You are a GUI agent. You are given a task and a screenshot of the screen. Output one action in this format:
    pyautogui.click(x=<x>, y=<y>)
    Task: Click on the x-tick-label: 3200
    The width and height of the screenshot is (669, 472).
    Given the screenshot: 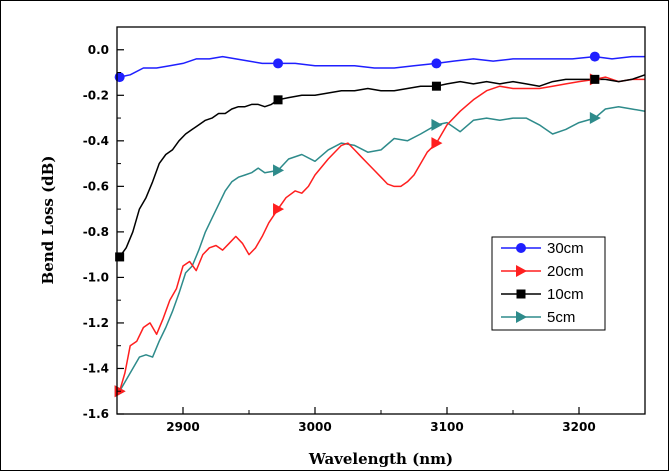 What is the action you would take?
    pyautogui.click(x=578, y=427)
    